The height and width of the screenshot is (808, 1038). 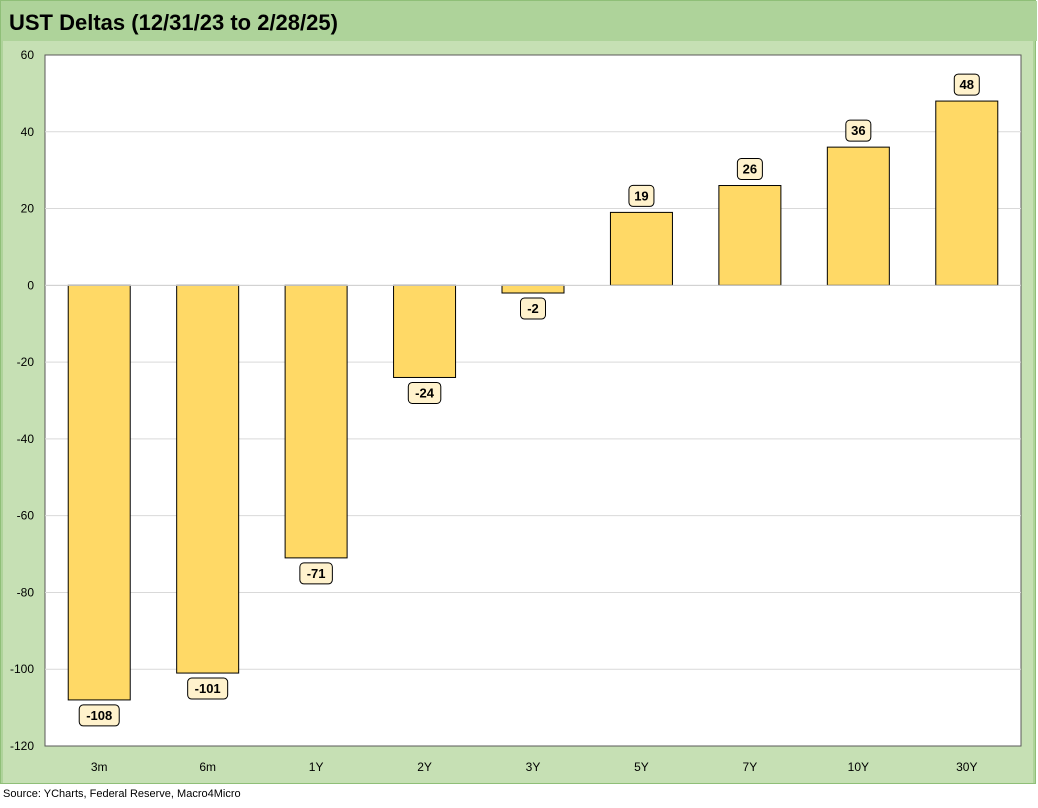 I want to click on data-label: 19, so click(x=641, y=195).